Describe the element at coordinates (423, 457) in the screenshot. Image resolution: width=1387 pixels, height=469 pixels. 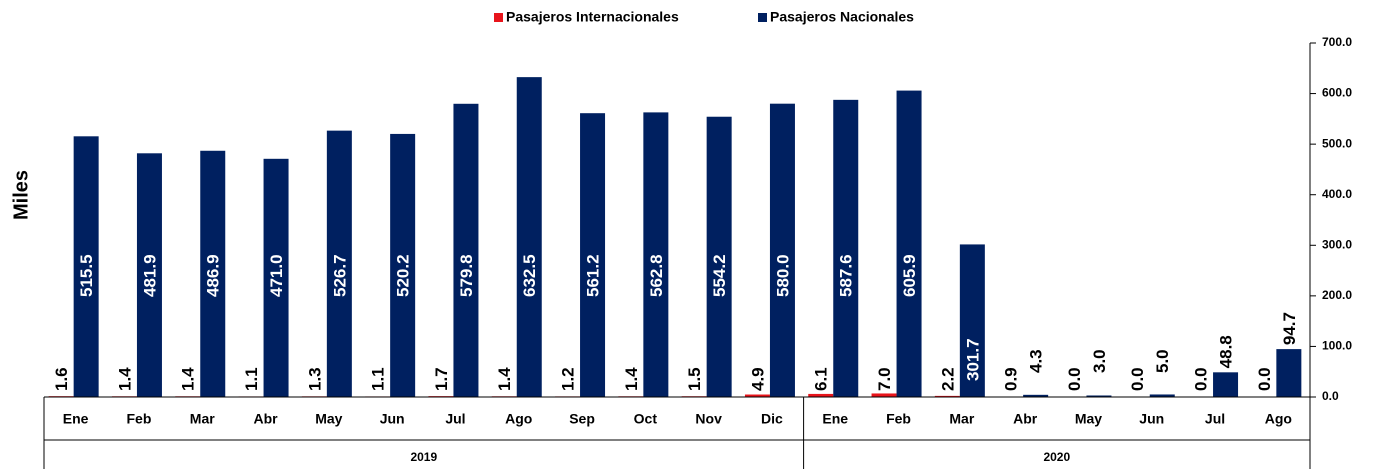
I see `group-label: 2019` at that location.